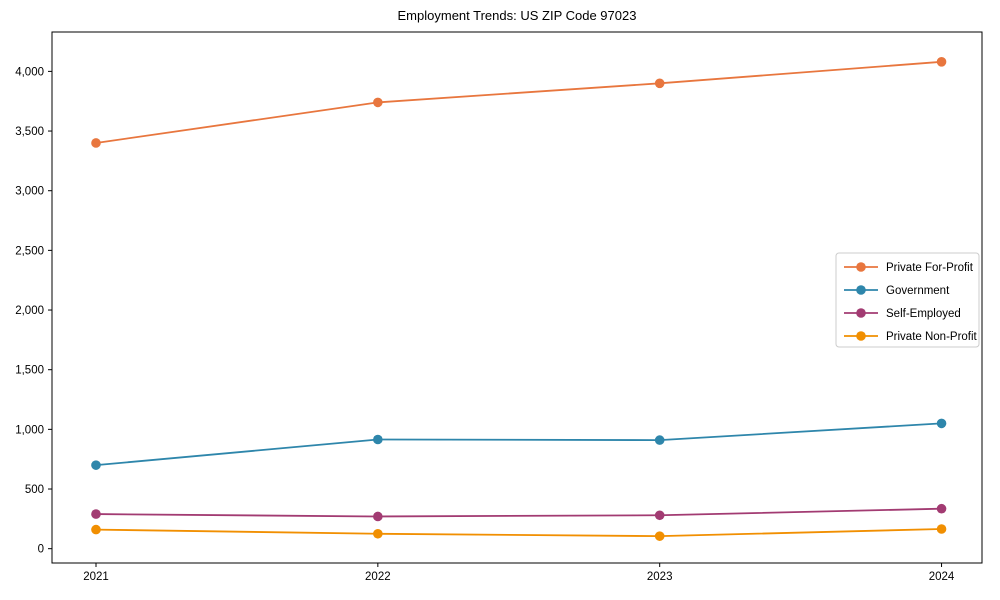 This screenshot has height=600, width=1000. What do you see at coordinates (907, 300) in the screenshot?
I see `legend-box` at bounding box center [907, 300].